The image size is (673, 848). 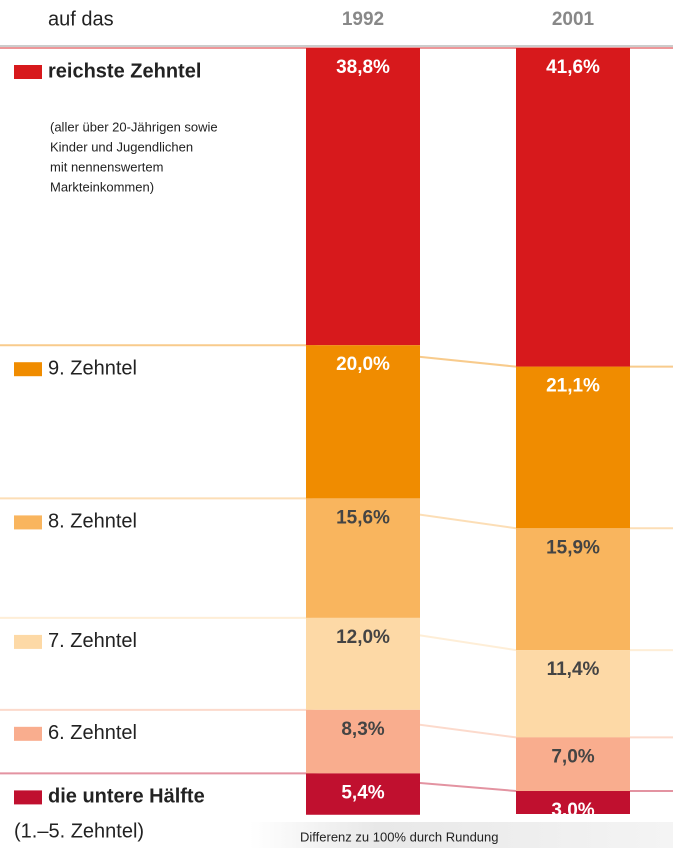 I want to click on value-label: 11,4%, so click(x=573, y=669).